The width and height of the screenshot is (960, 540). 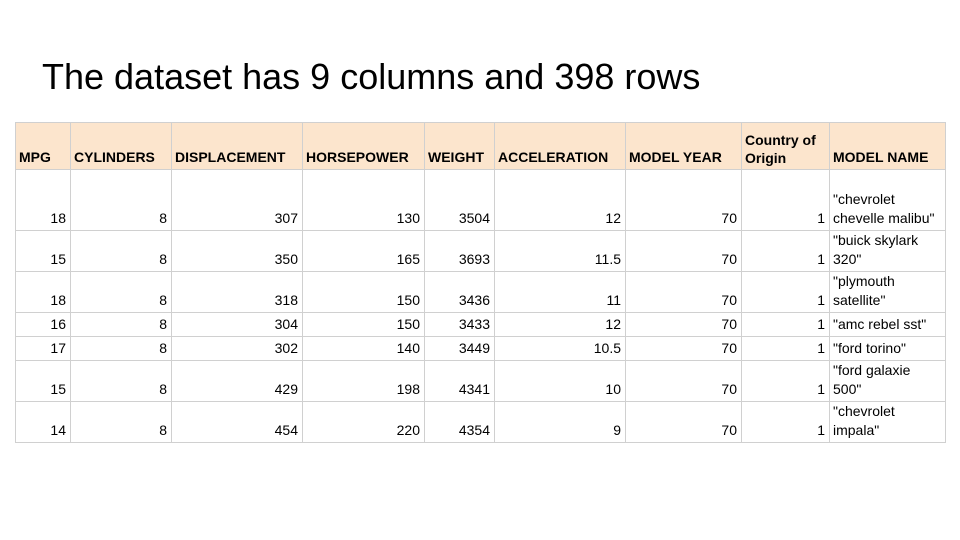 What do you see at coordinates (887, 324) in the screenshot?
I see `cell-model-name: "amc rebel sst"` at bounding box center [887, 324].